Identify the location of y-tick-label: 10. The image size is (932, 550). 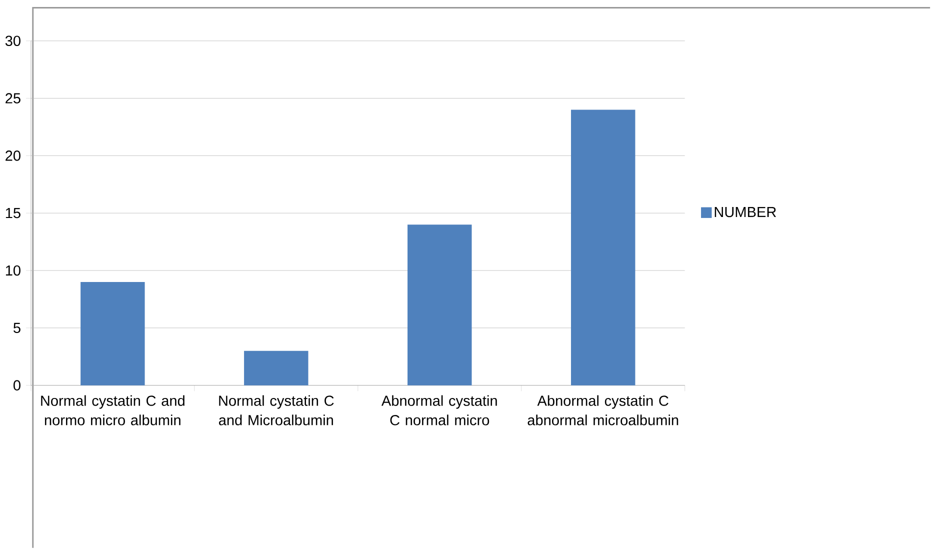
(13, 270).